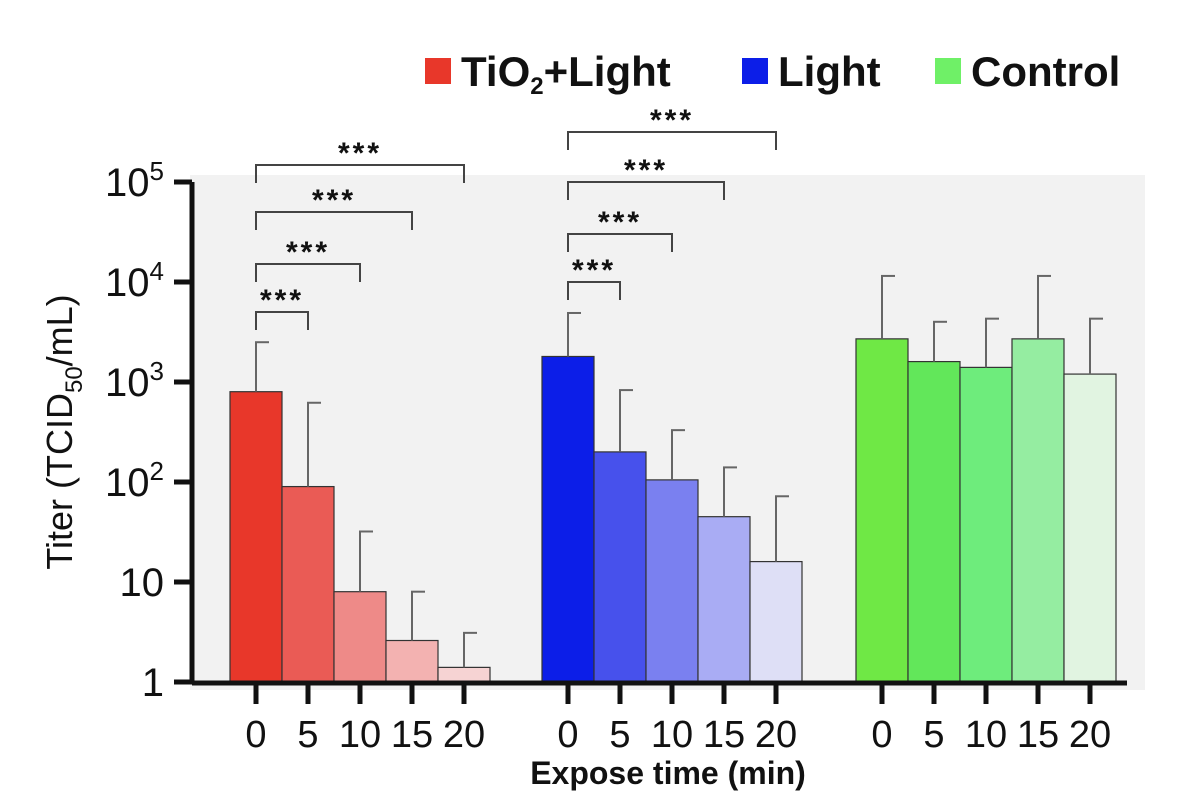 The image size is (1200, 805). Describe the element at coordinates (829, 71) in the screenshot. I see `legend-label: Light` at that location.